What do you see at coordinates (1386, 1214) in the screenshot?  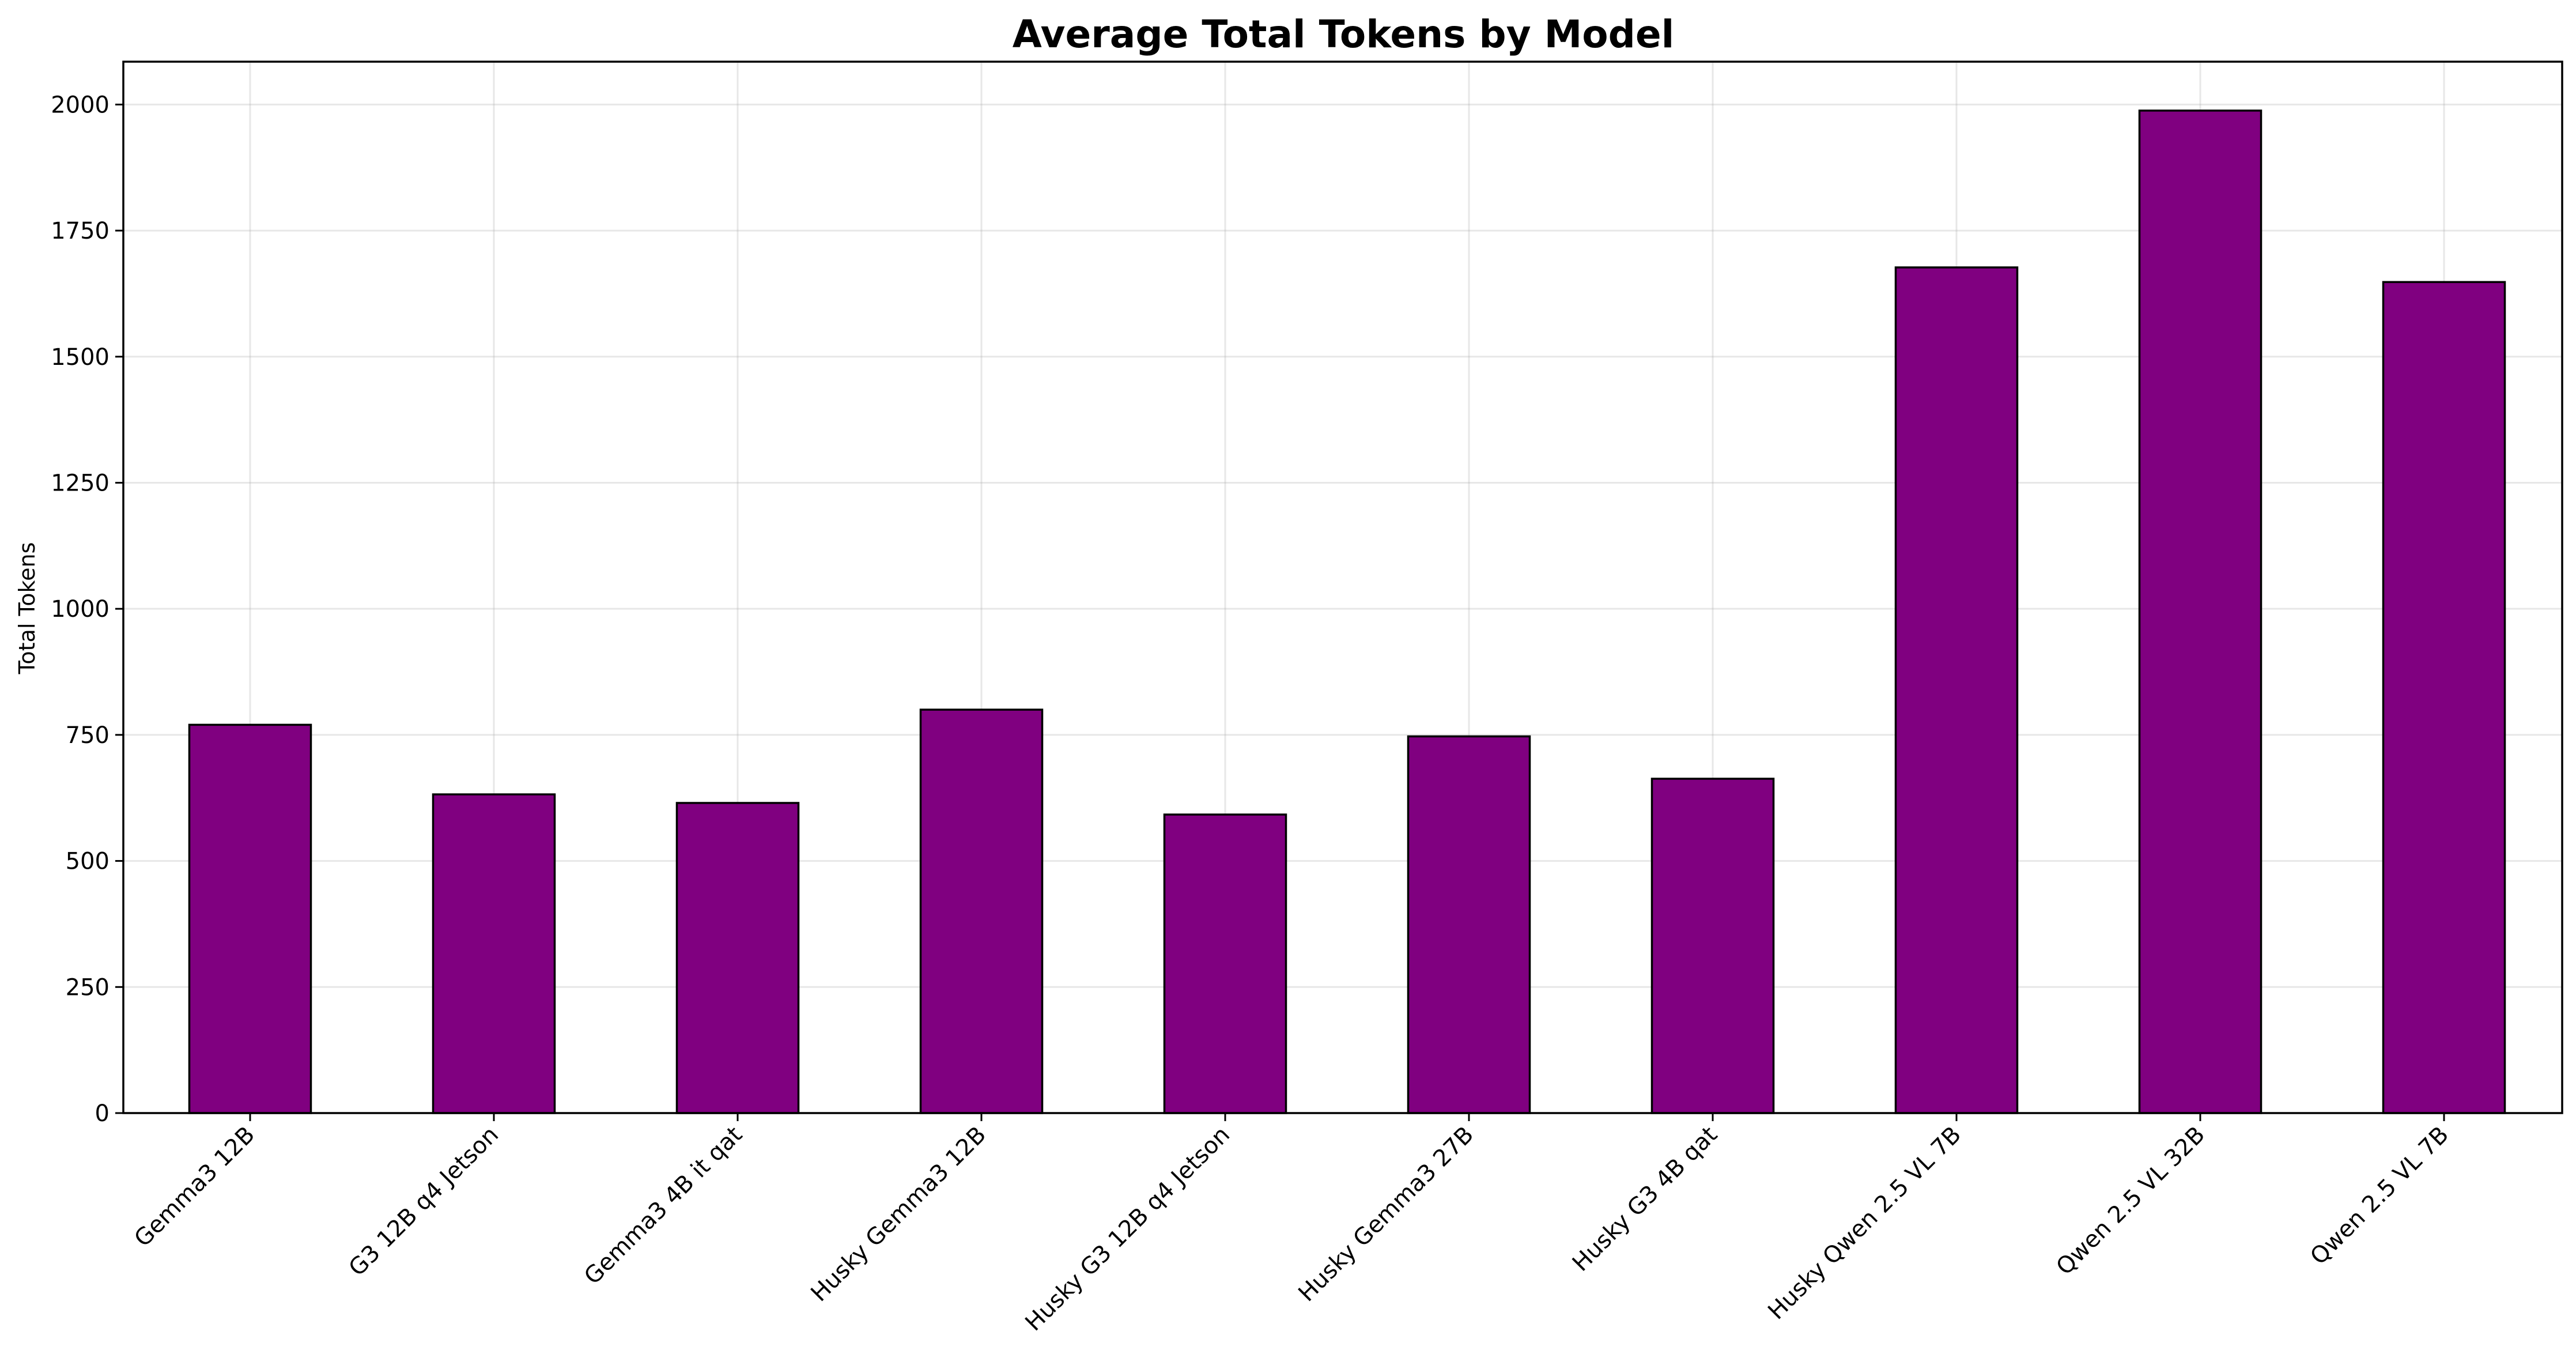 I see `x-tick-label: Husky Gemma3 27B` at bounding box center [1386, 1214].